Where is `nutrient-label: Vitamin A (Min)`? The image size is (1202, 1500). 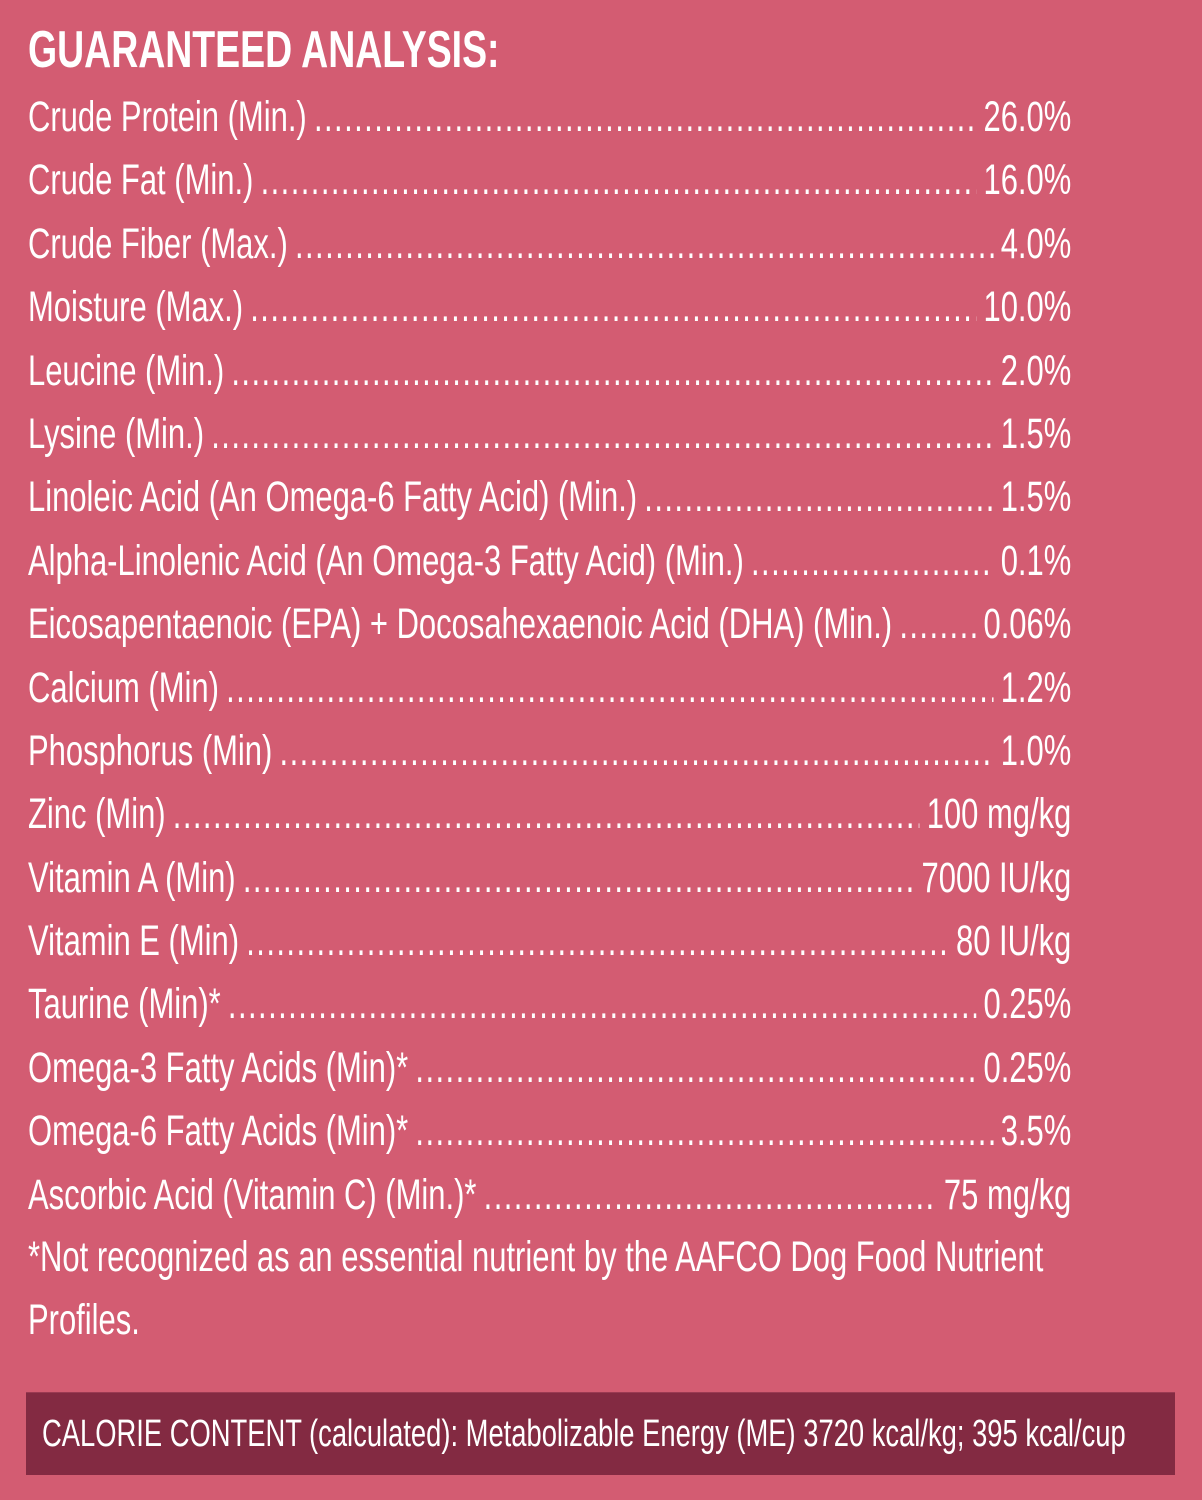
nutrient-label: Vitamin A (Min) is located at coordinates (132, 877).